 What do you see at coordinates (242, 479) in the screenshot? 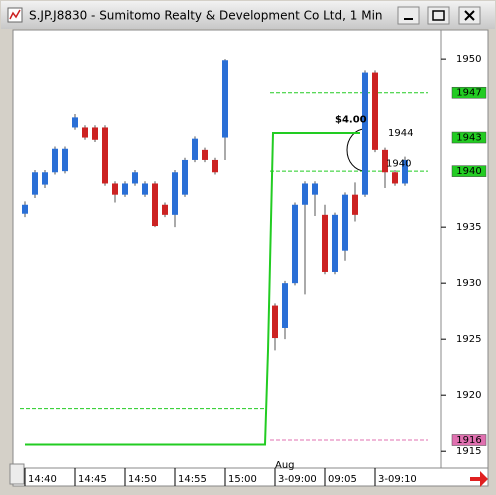
I see `x-tick-label: 15:00` at bounding box center [242, 479].